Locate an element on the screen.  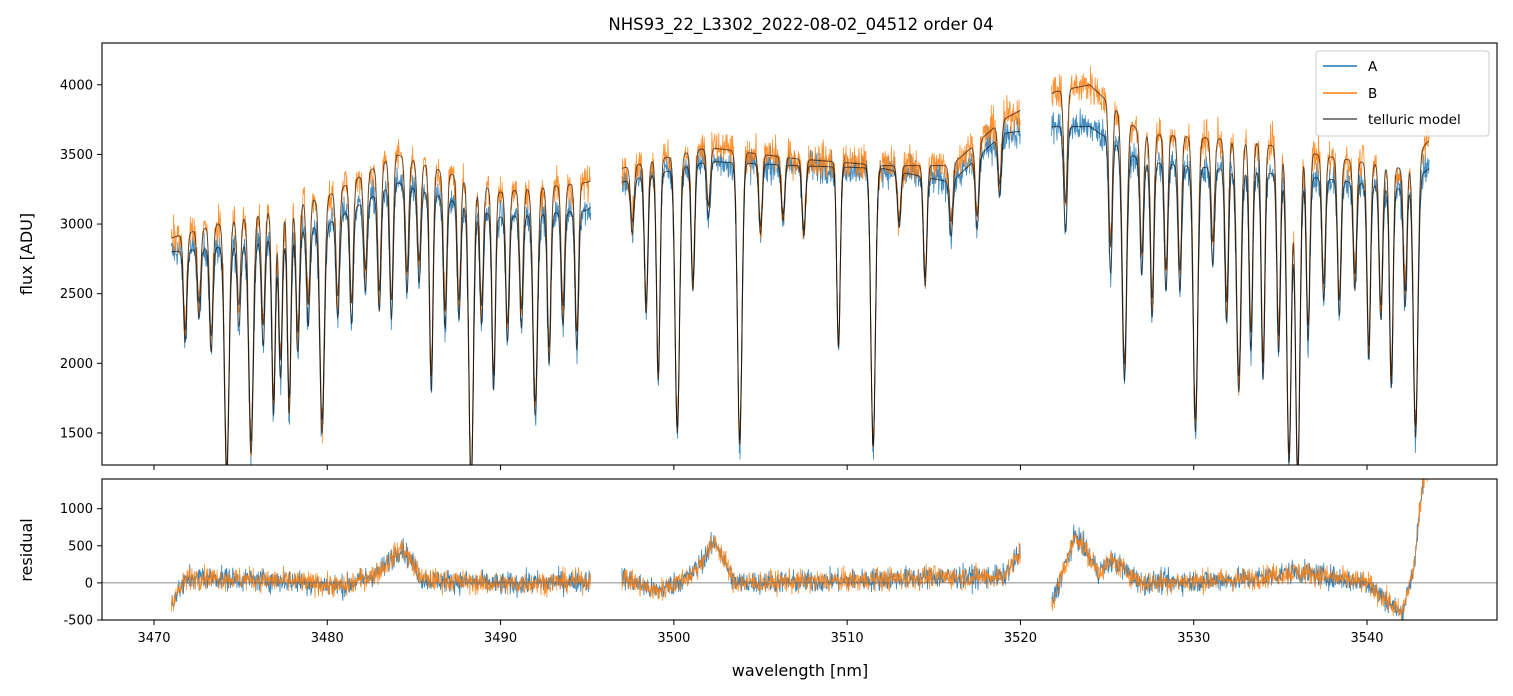
legend-box is located at coordinates (1402, 93).